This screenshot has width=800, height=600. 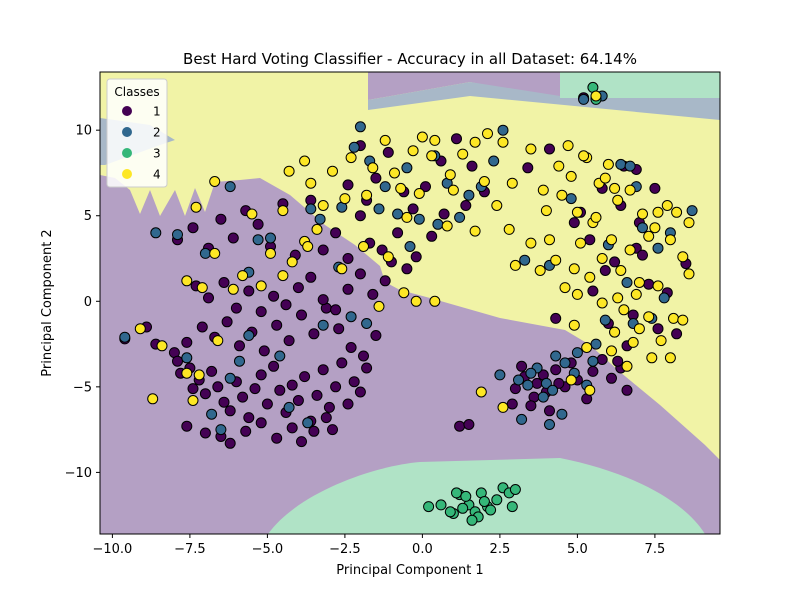 I want to click on x-tick-label: −2.5, so click(x=345, y=549).